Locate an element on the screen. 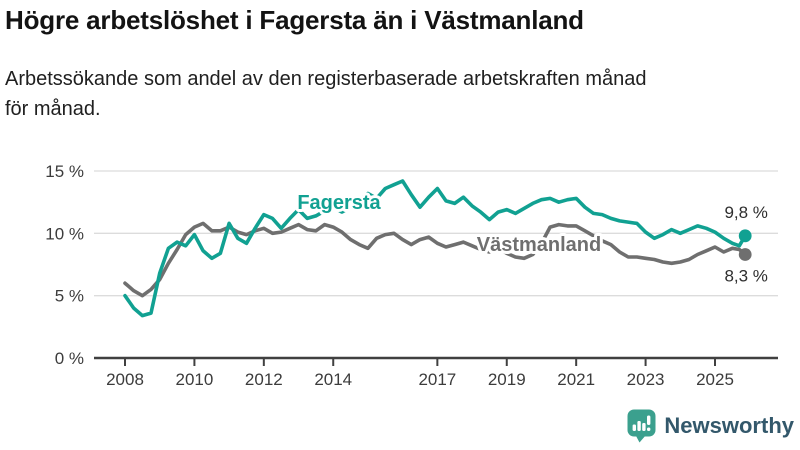 This screenshot has width=800, height=450. y-axis-tick-label: 0 % is located at coordinates (69, 358).